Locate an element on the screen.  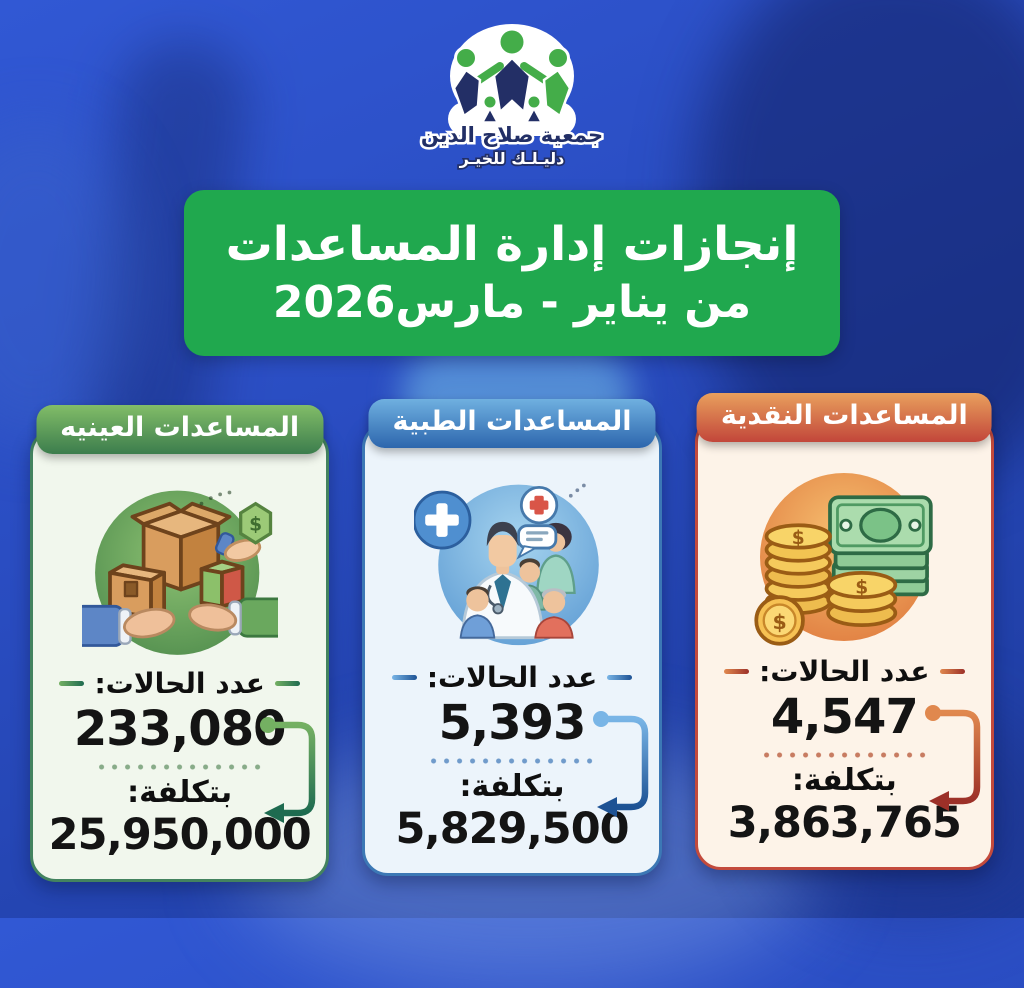
organization-logo: جمعية صلاح الدين دليـلـك للخيـر is located at coordinates (512, 93).